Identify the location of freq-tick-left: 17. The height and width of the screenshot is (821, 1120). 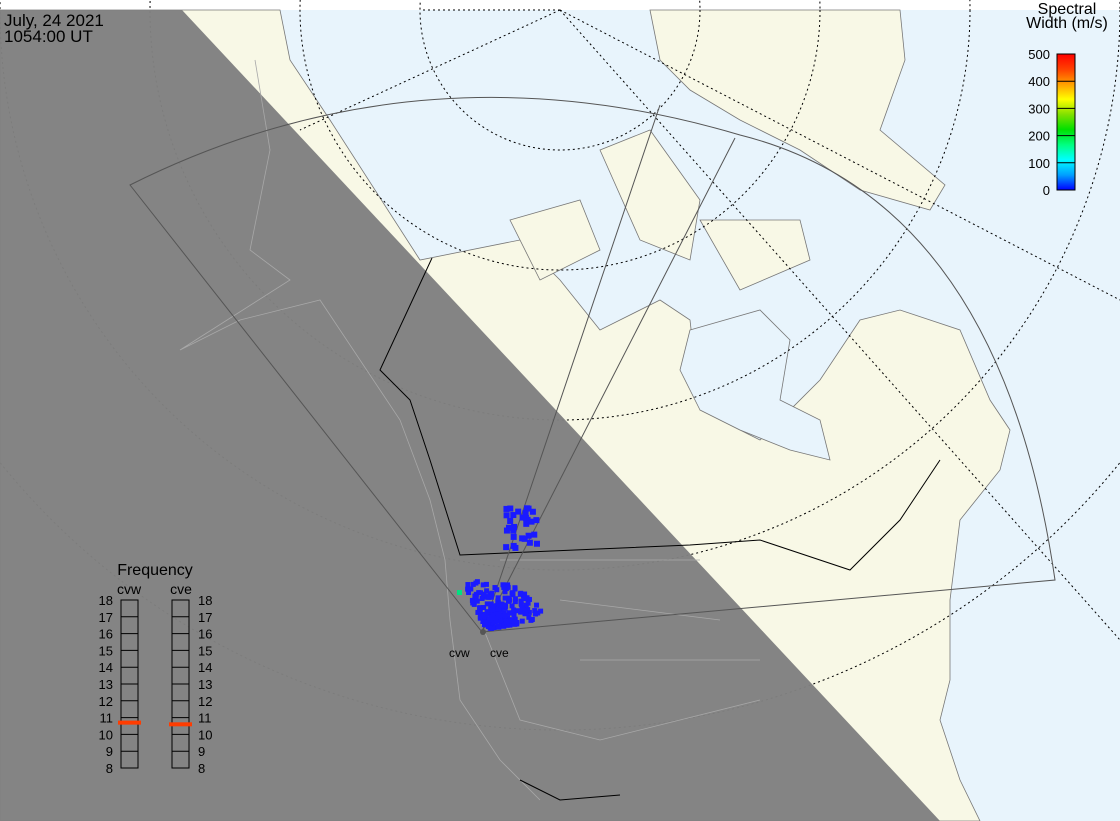
(106, 617).